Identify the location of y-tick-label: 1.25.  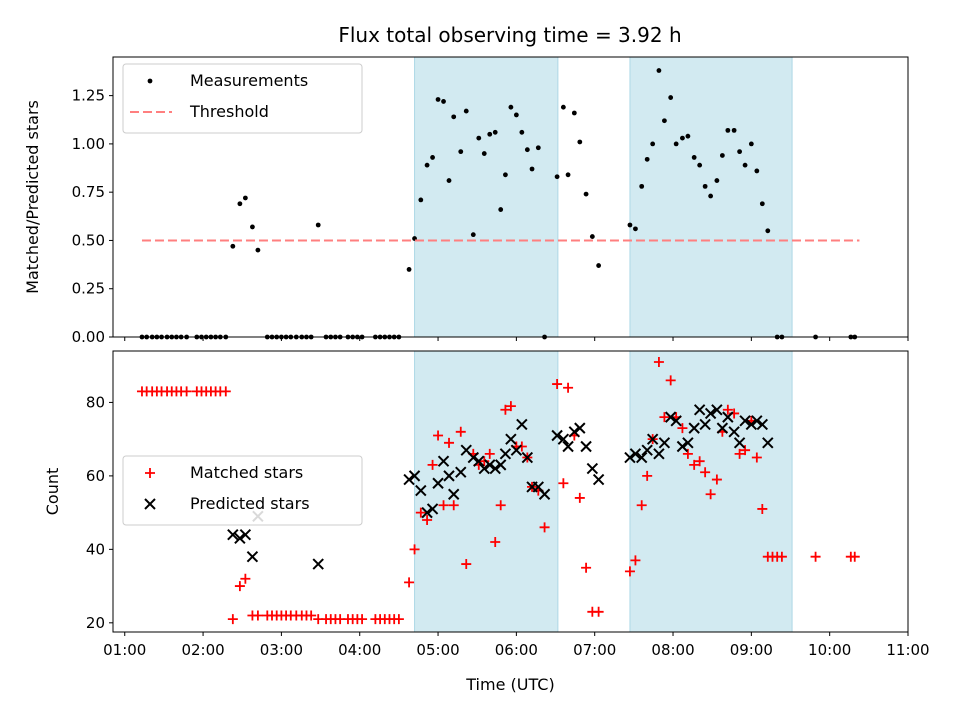
(88, 96).